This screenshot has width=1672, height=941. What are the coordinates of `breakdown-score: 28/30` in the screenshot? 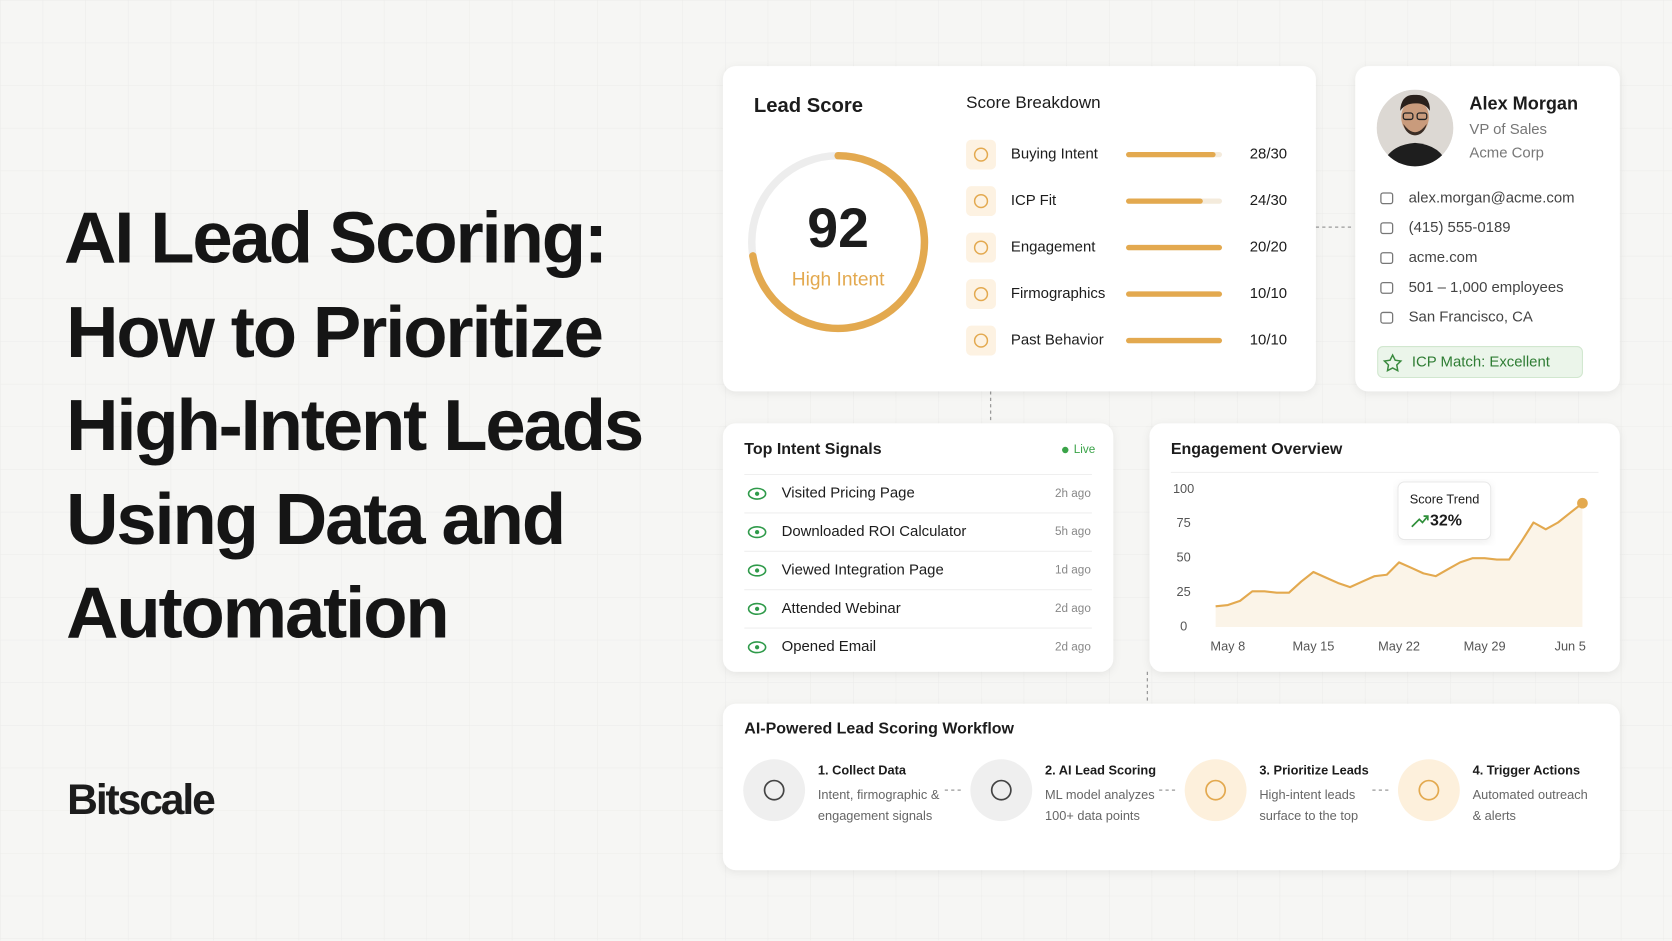 It's located at (1268, 154).